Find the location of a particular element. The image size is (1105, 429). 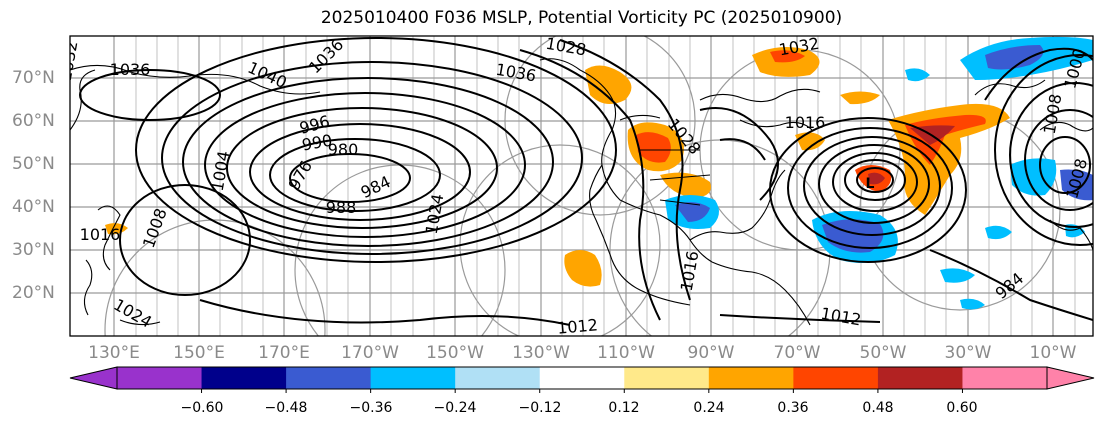

colorbar-tick-label: −0.12 is located at coordinates (540, 408).